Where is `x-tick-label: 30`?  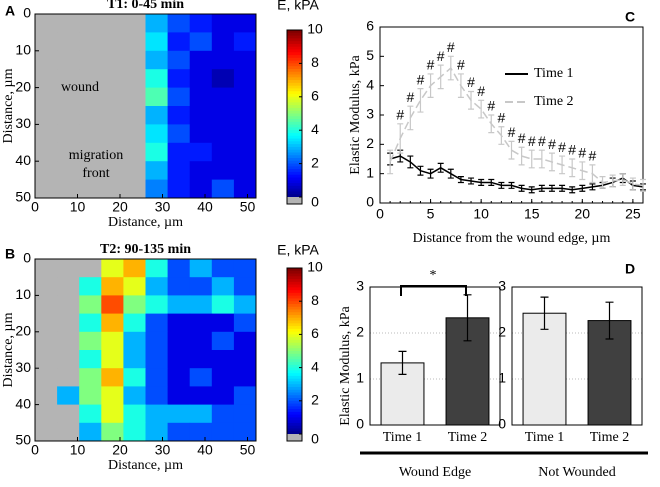
x-tick-label: 30 is located at coordinates (163, 450).